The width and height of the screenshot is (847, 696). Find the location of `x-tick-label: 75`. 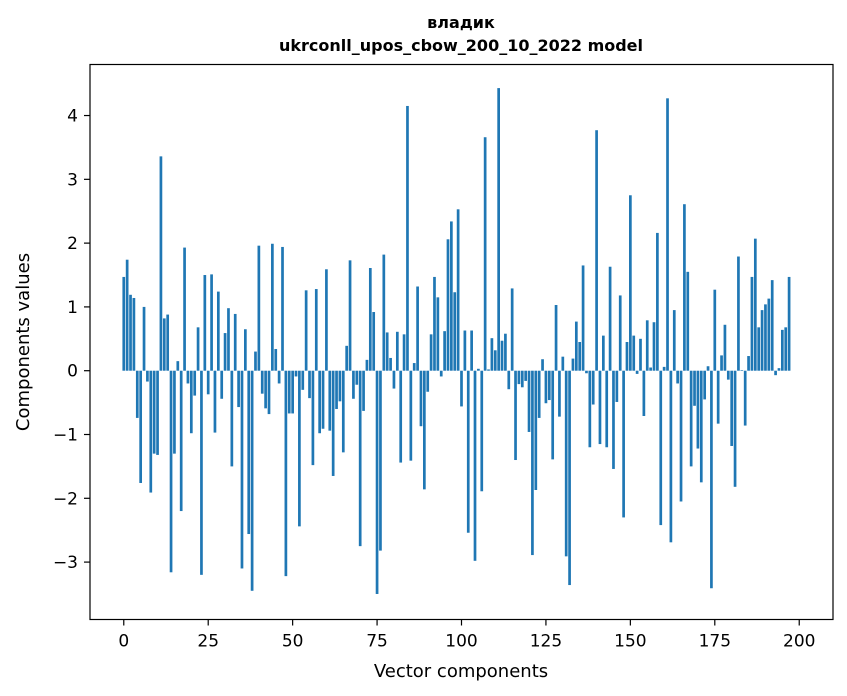

x-tick-label: 75 is located at coordinates (377, 642).